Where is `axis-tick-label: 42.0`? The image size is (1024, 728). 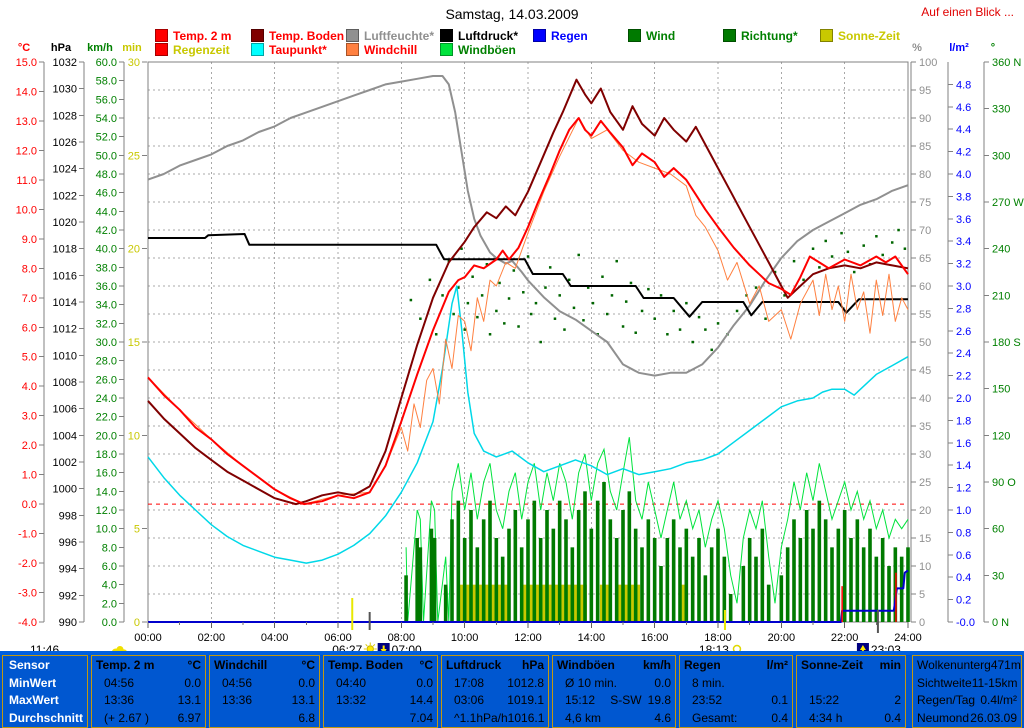
axis-tick-label: 42.0 is located at coordinates (106, 231).